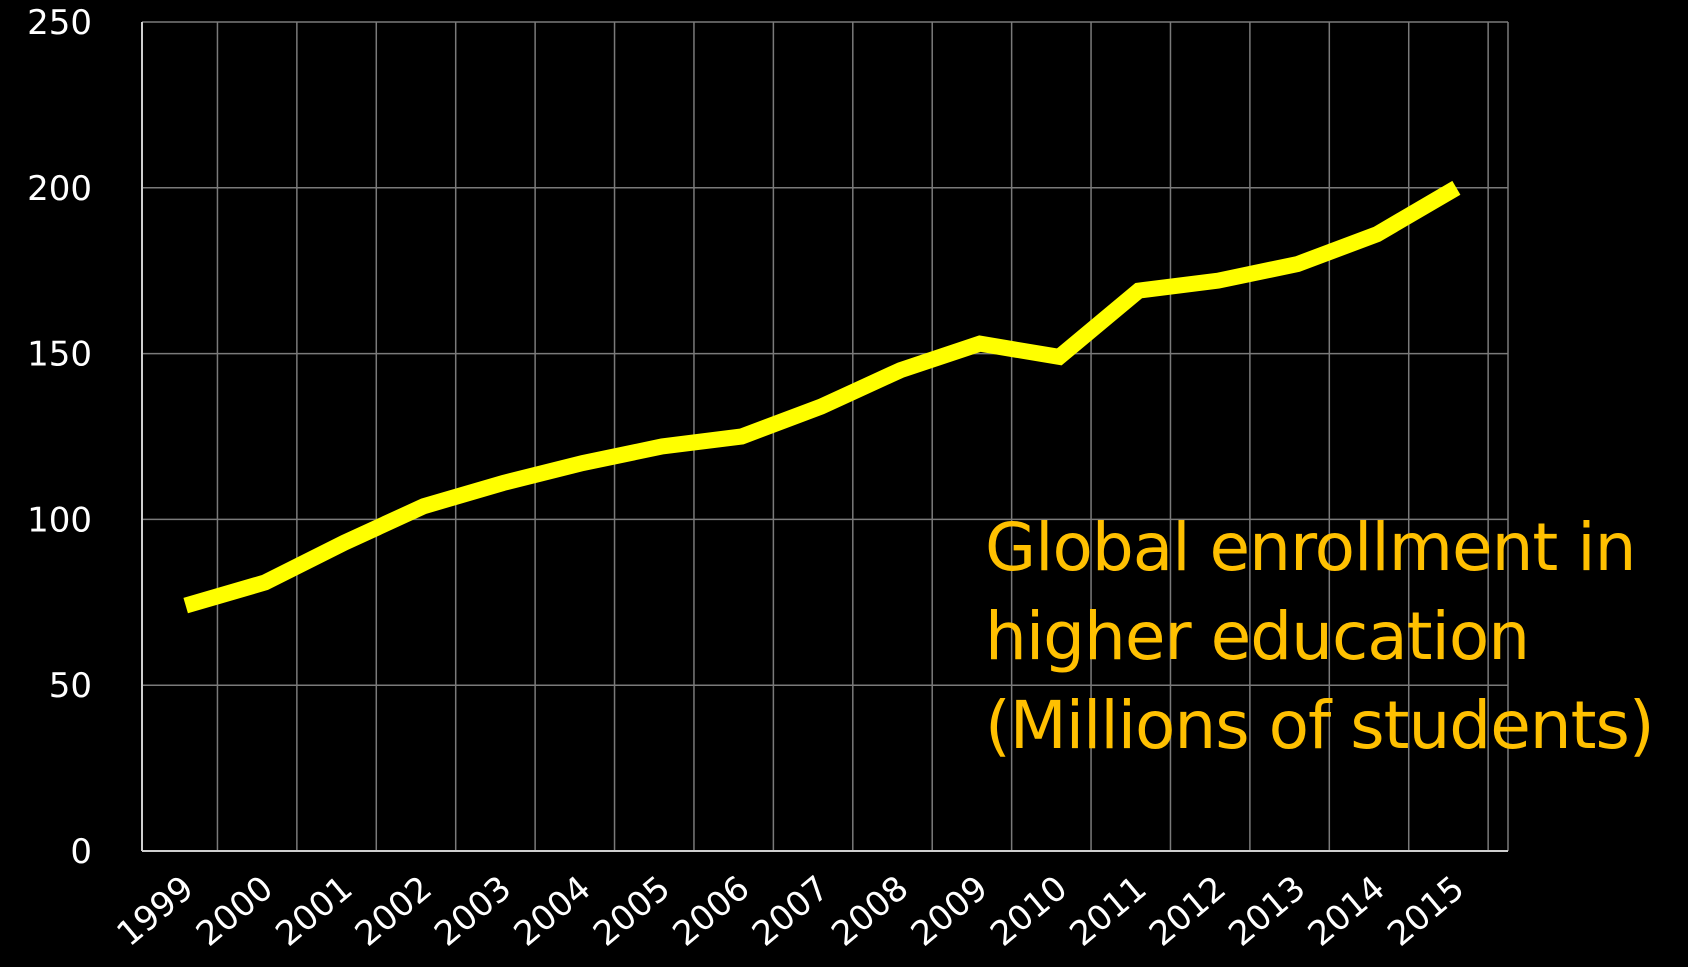  I want to click on x-tick-label: 2014, so click(1347, 911).